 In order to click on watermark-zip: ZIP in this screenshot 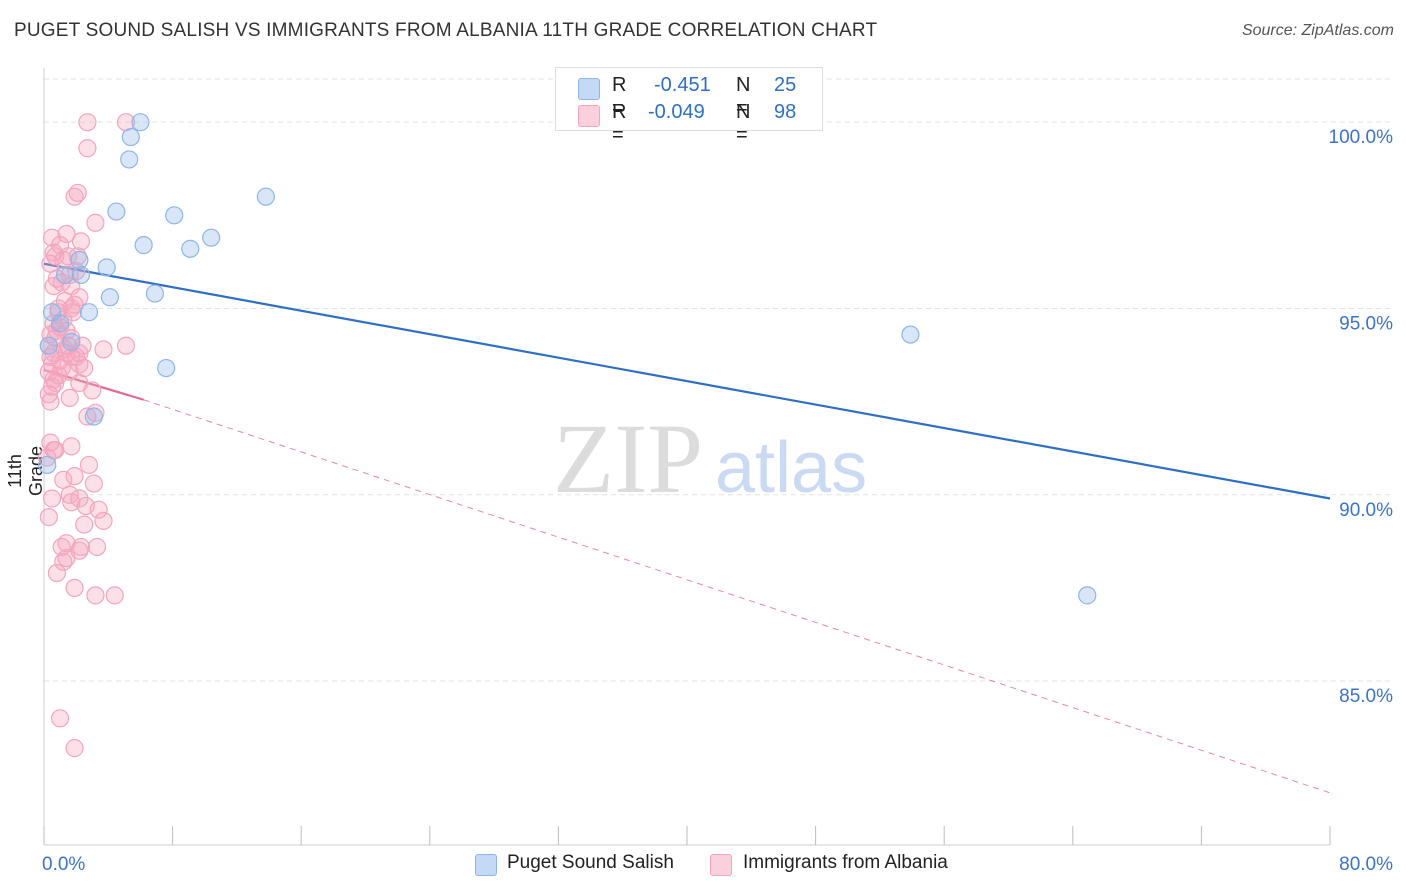, I will do `click(628, 458)`.